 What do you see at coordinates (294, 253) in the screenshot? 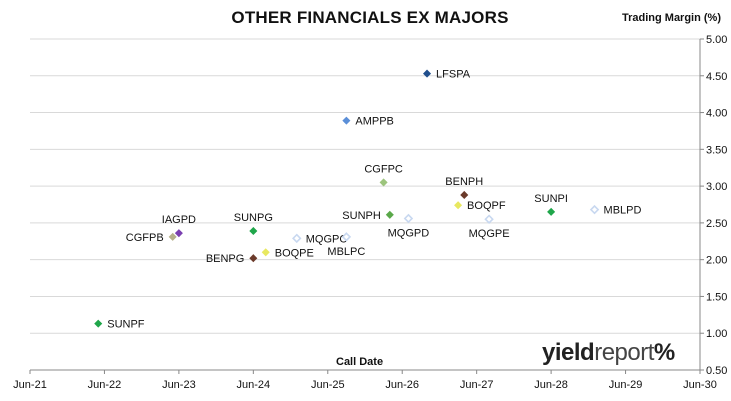
I see `data-label: BOQPE` at bounding box center [294, 253].